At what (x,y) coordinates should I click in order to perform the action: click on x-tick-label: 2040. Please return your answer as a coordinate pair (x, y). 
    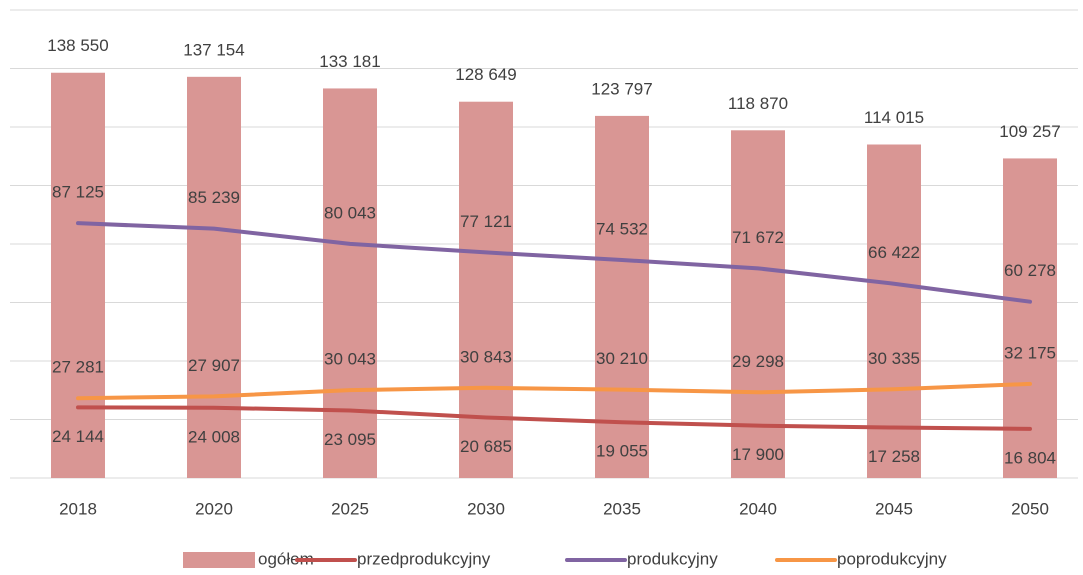
    Looking at the image, I should click on (758, 508).